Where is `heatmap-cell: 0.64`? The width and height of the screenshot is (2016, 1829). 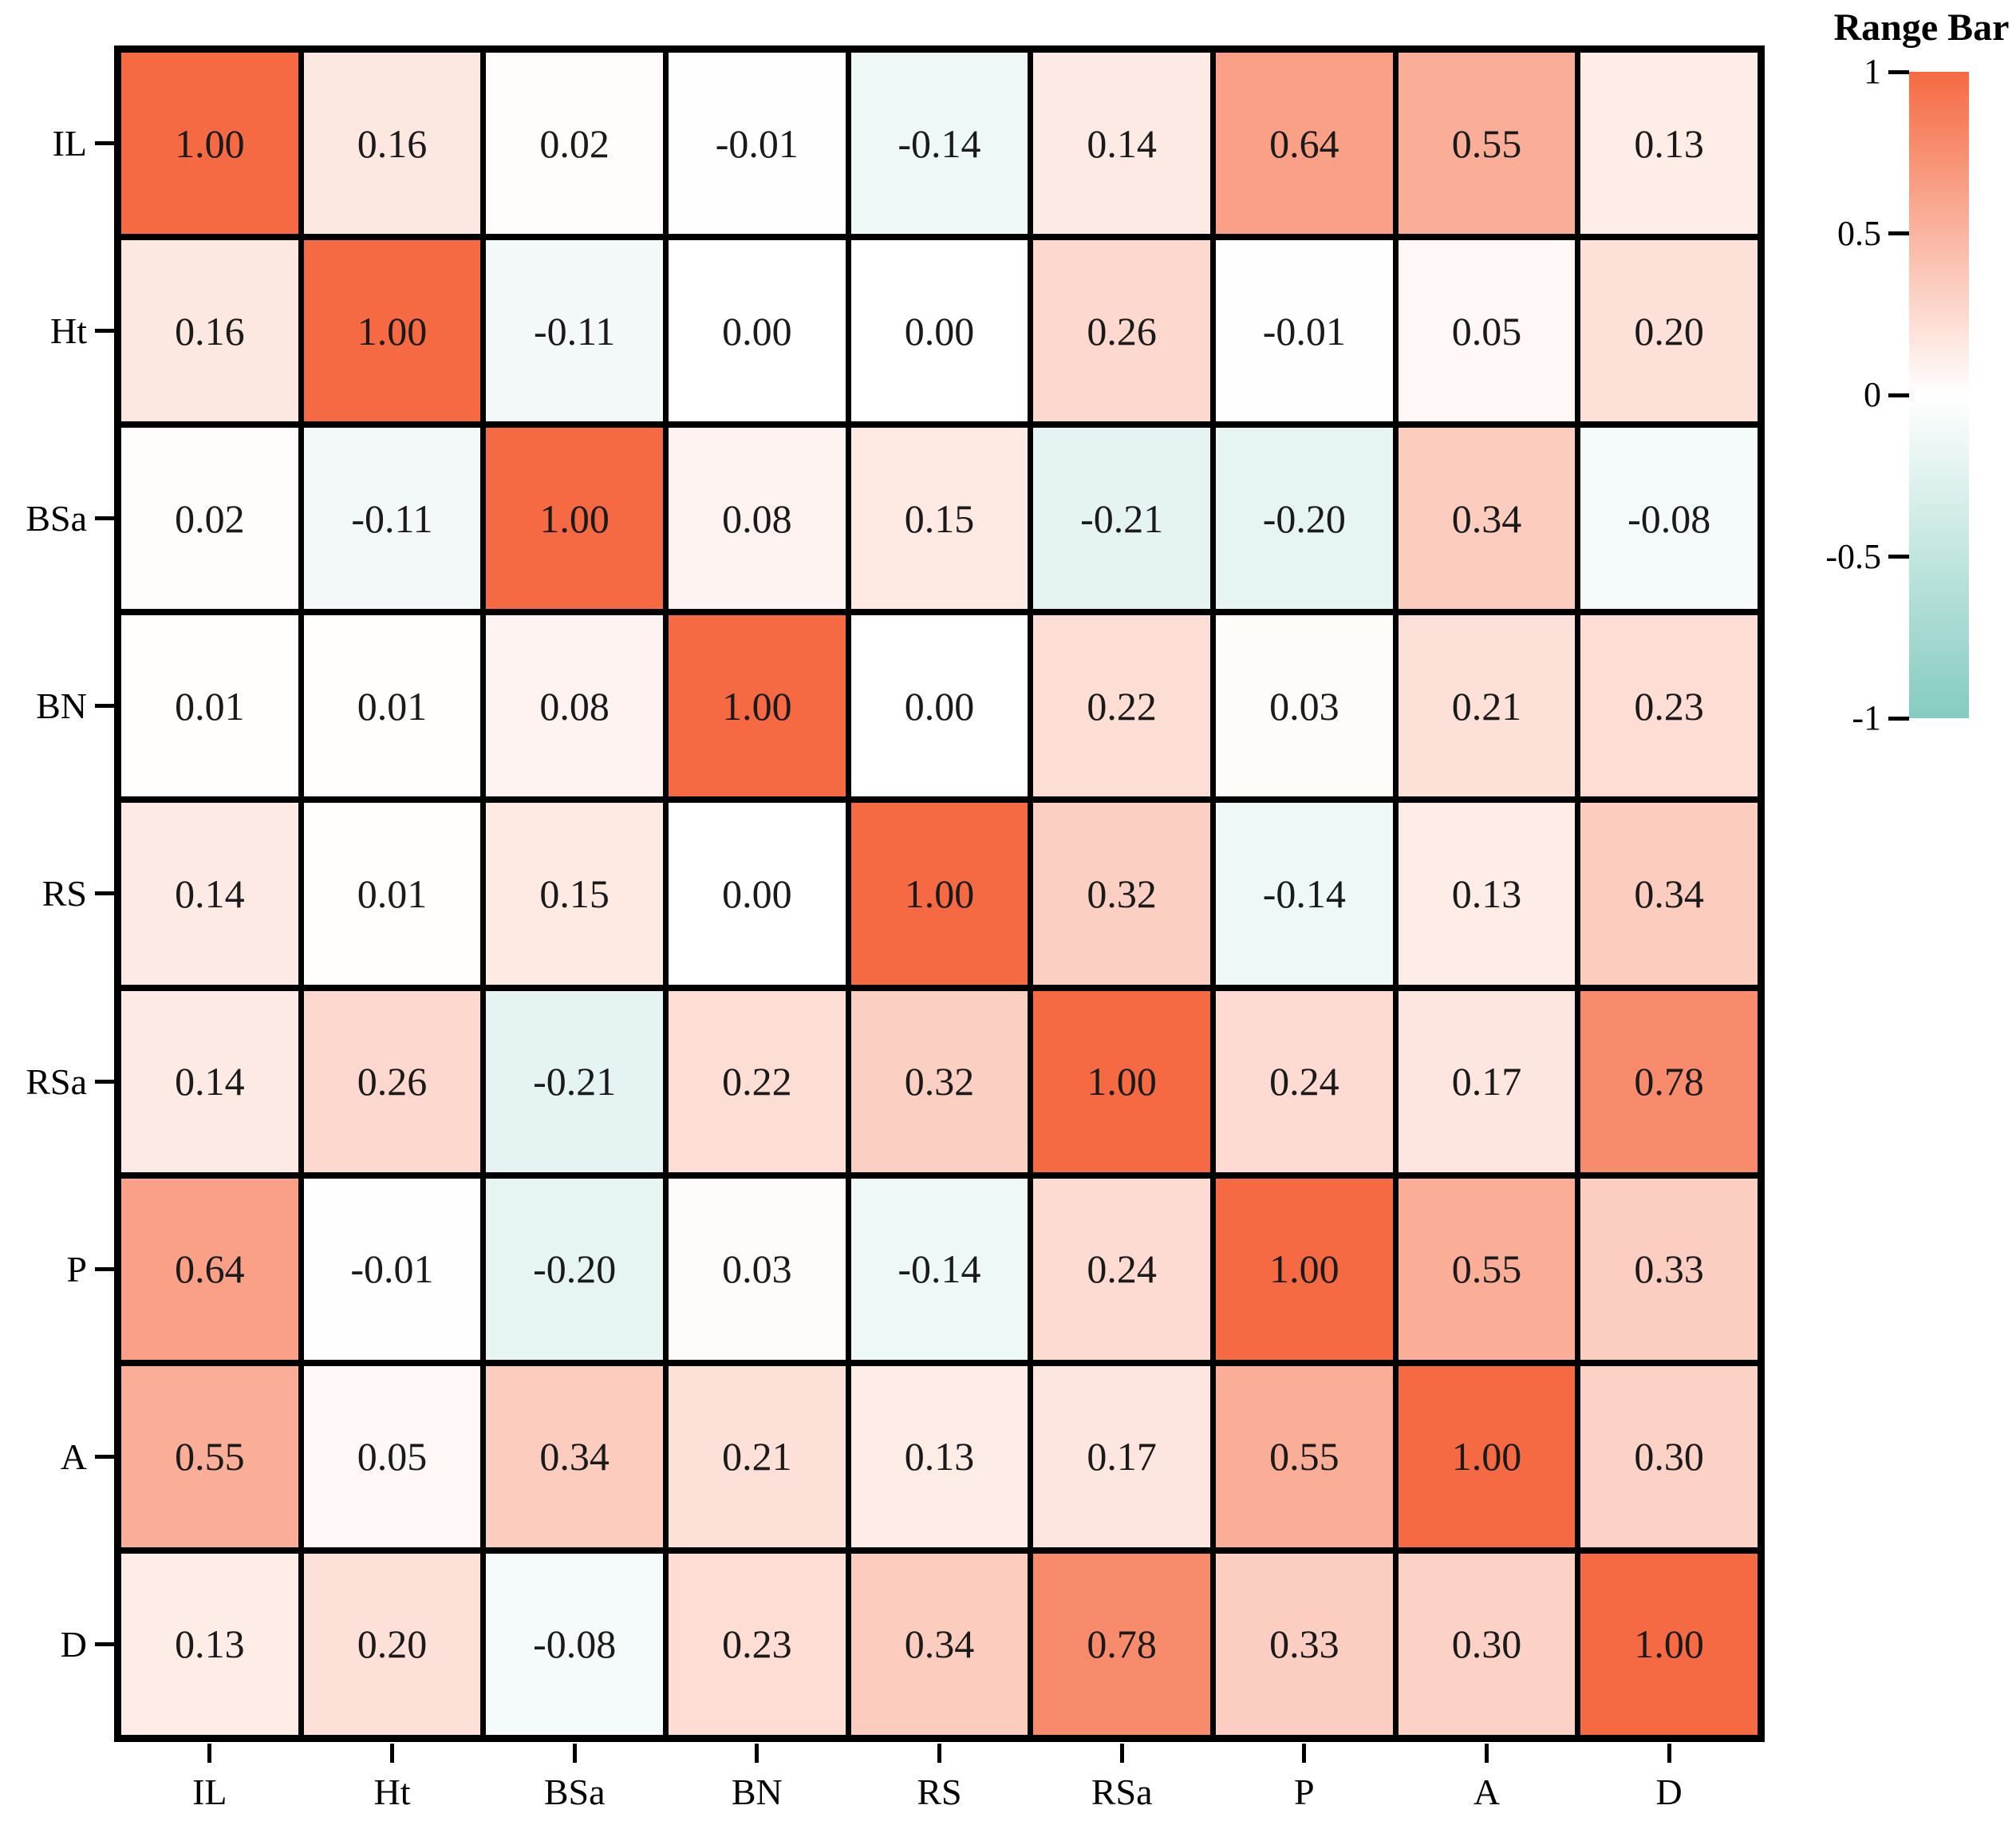
heatmap-cell: 0.64 is located at coordinates (1304, 144).